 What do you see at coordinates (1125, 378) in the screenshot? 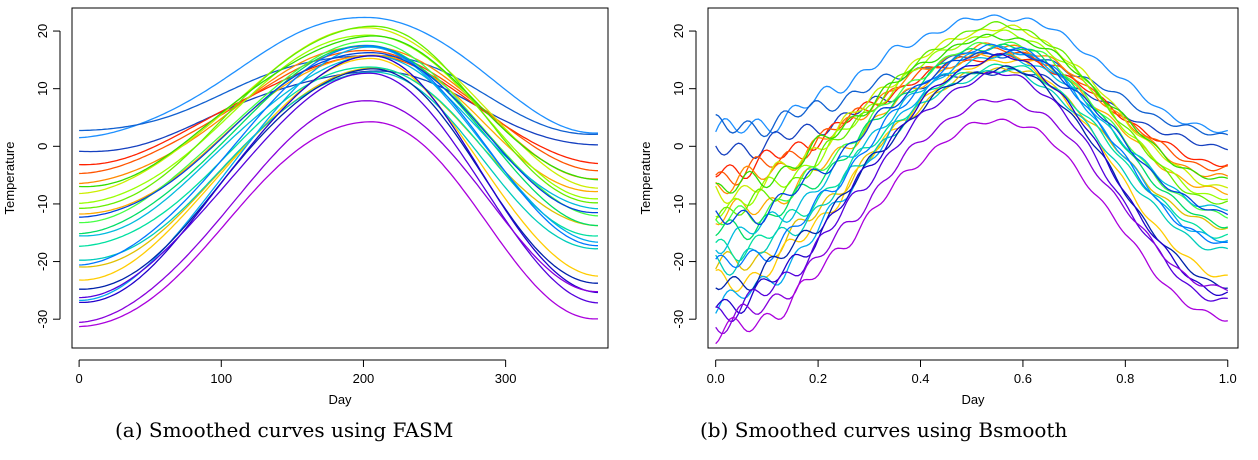
I see `x-tick-label: 0.8` at bounding box center [1125, 378].